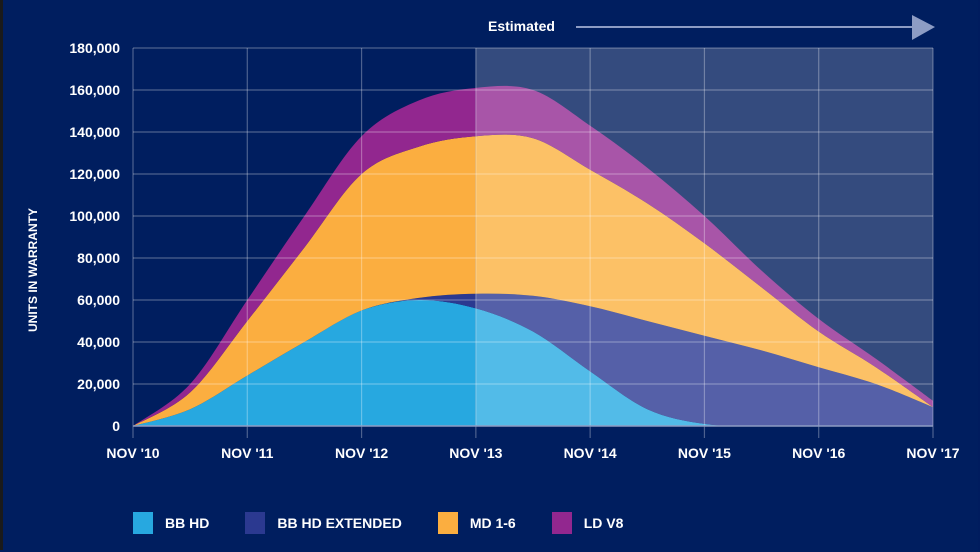 The image size is (980, 552). Describe the element at coordinates (187, 523) in the screenshot. I see `legend-label: BB HD` at that location.